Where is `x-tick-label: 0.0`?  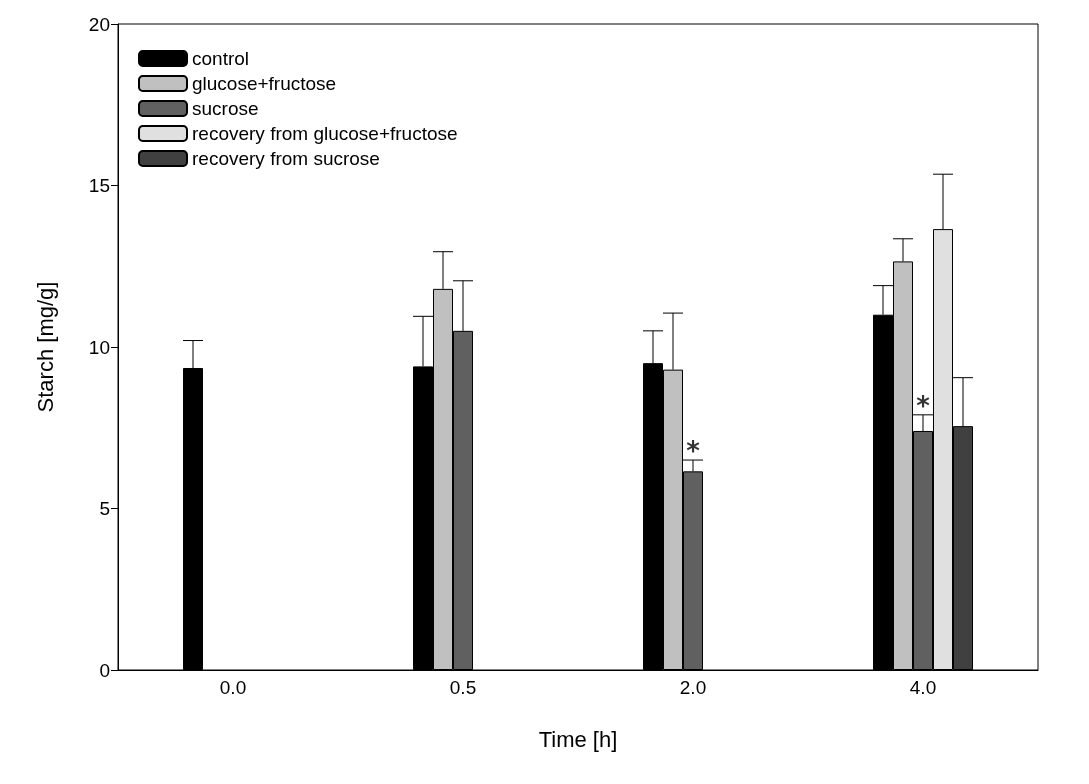 x-tick-label: 0.0 is located at coordinates (233, 687).